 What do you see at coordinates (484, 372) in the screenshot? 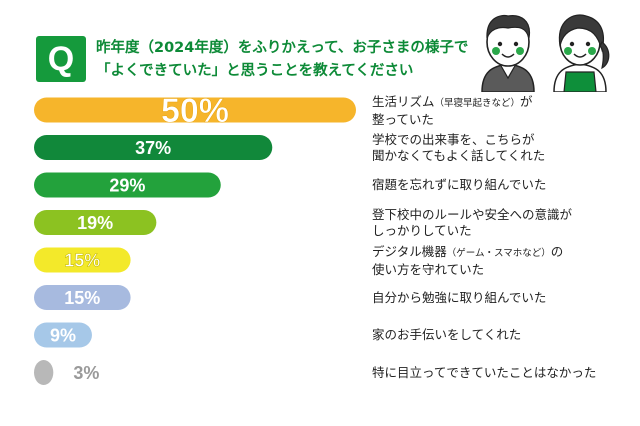
I see `category-label-8: 特に目立ってできていたことはなかった` at bounding box center [484, 372].